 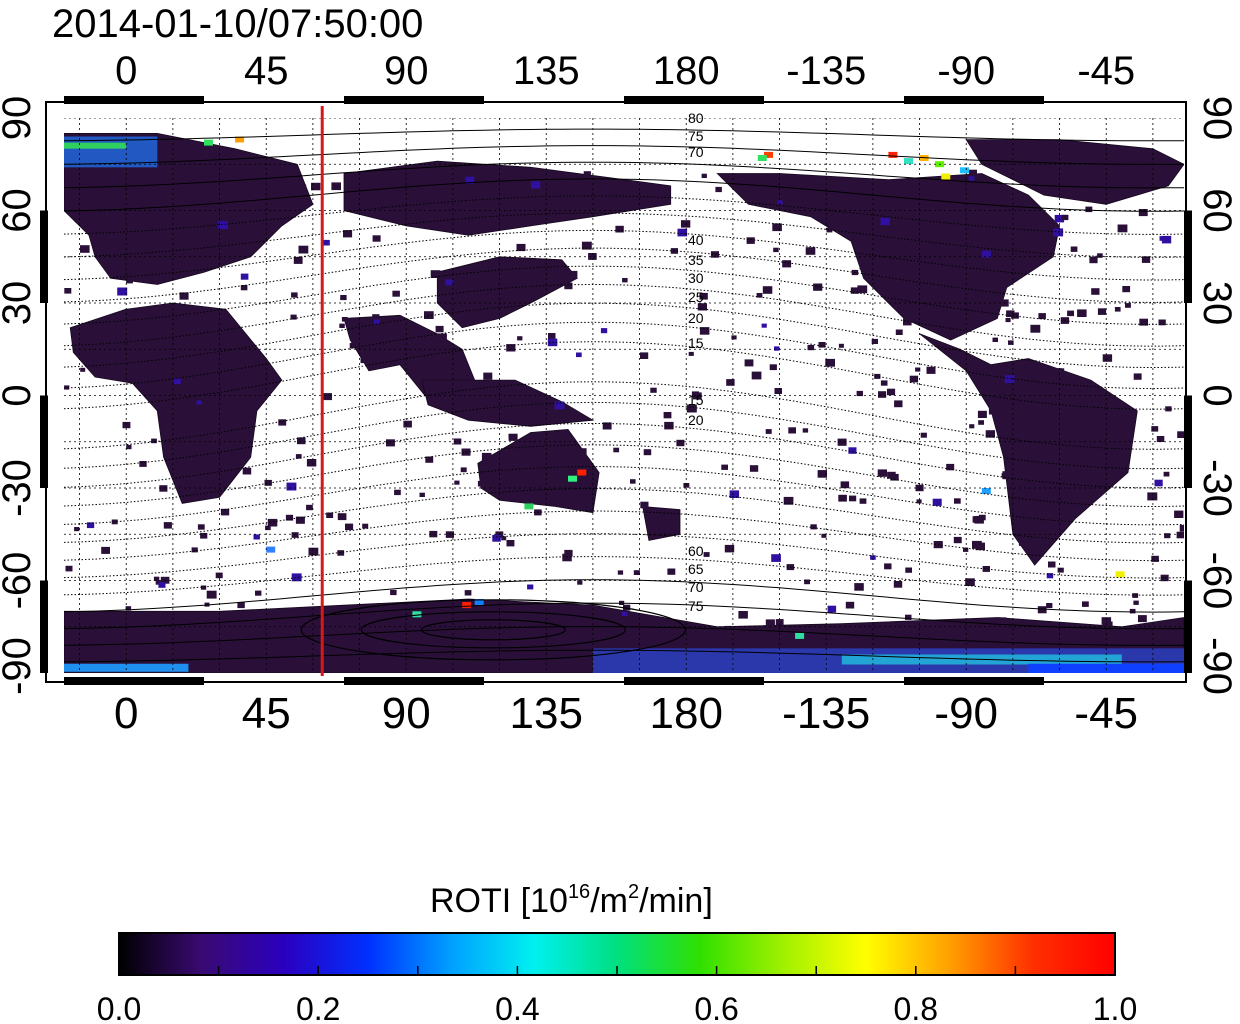 I want to click on coverage-region, so click(x=508, y=403).